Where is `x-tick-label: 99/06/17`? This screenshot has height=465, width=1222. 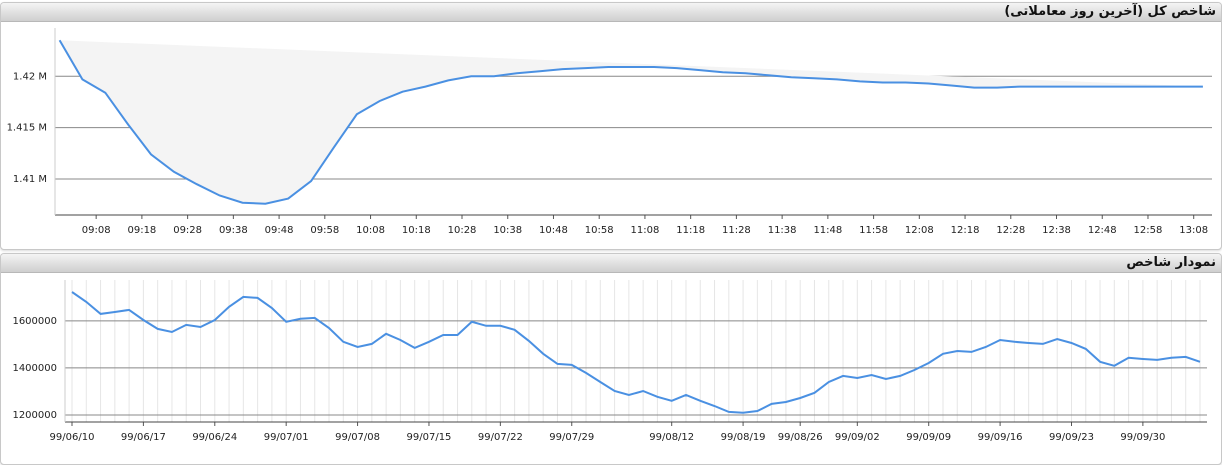
x-tick-label: 99/06/17 is located at coordinates (143, 437).